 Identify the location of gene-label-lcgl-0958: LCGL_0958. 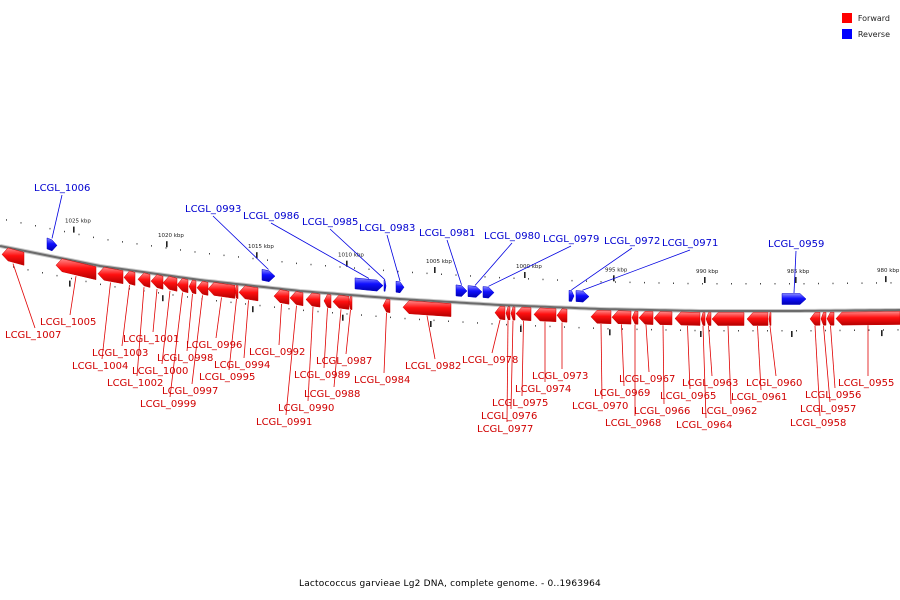
(818, 423).